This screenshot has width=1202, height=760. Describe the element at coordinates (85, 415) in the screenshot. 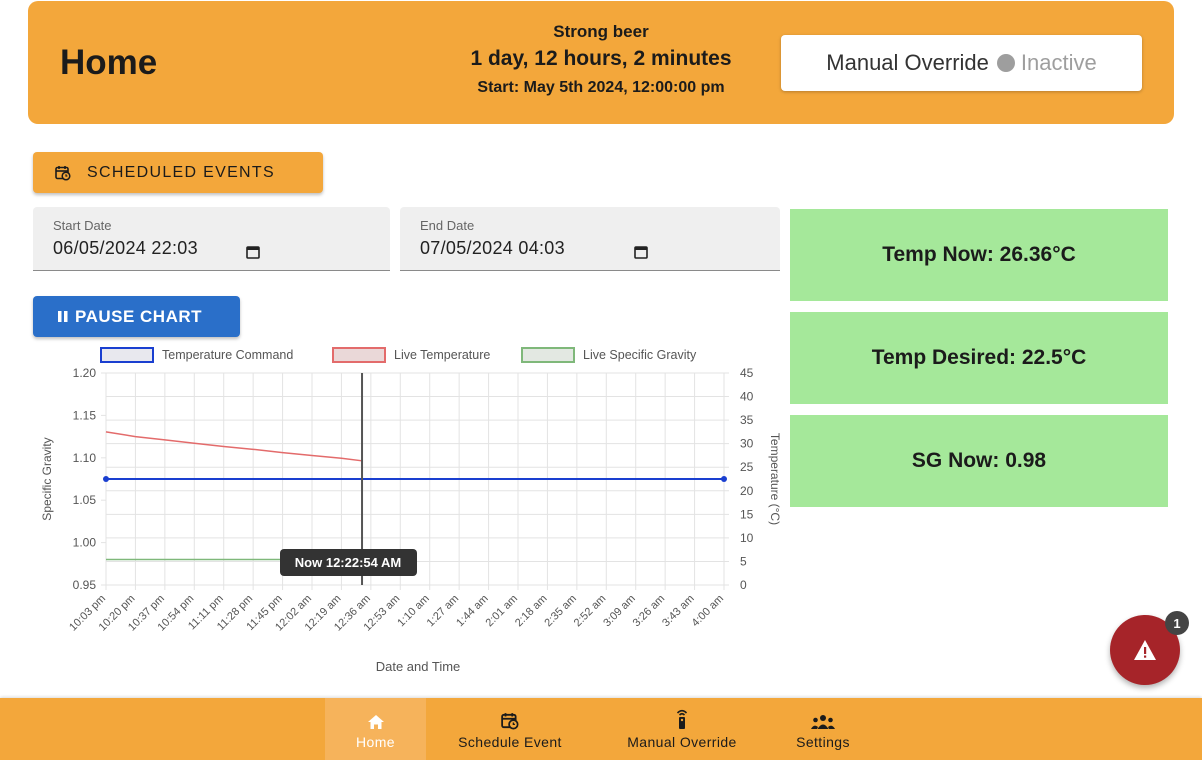

I see `y-left-tick-label: 1.15` at that location.